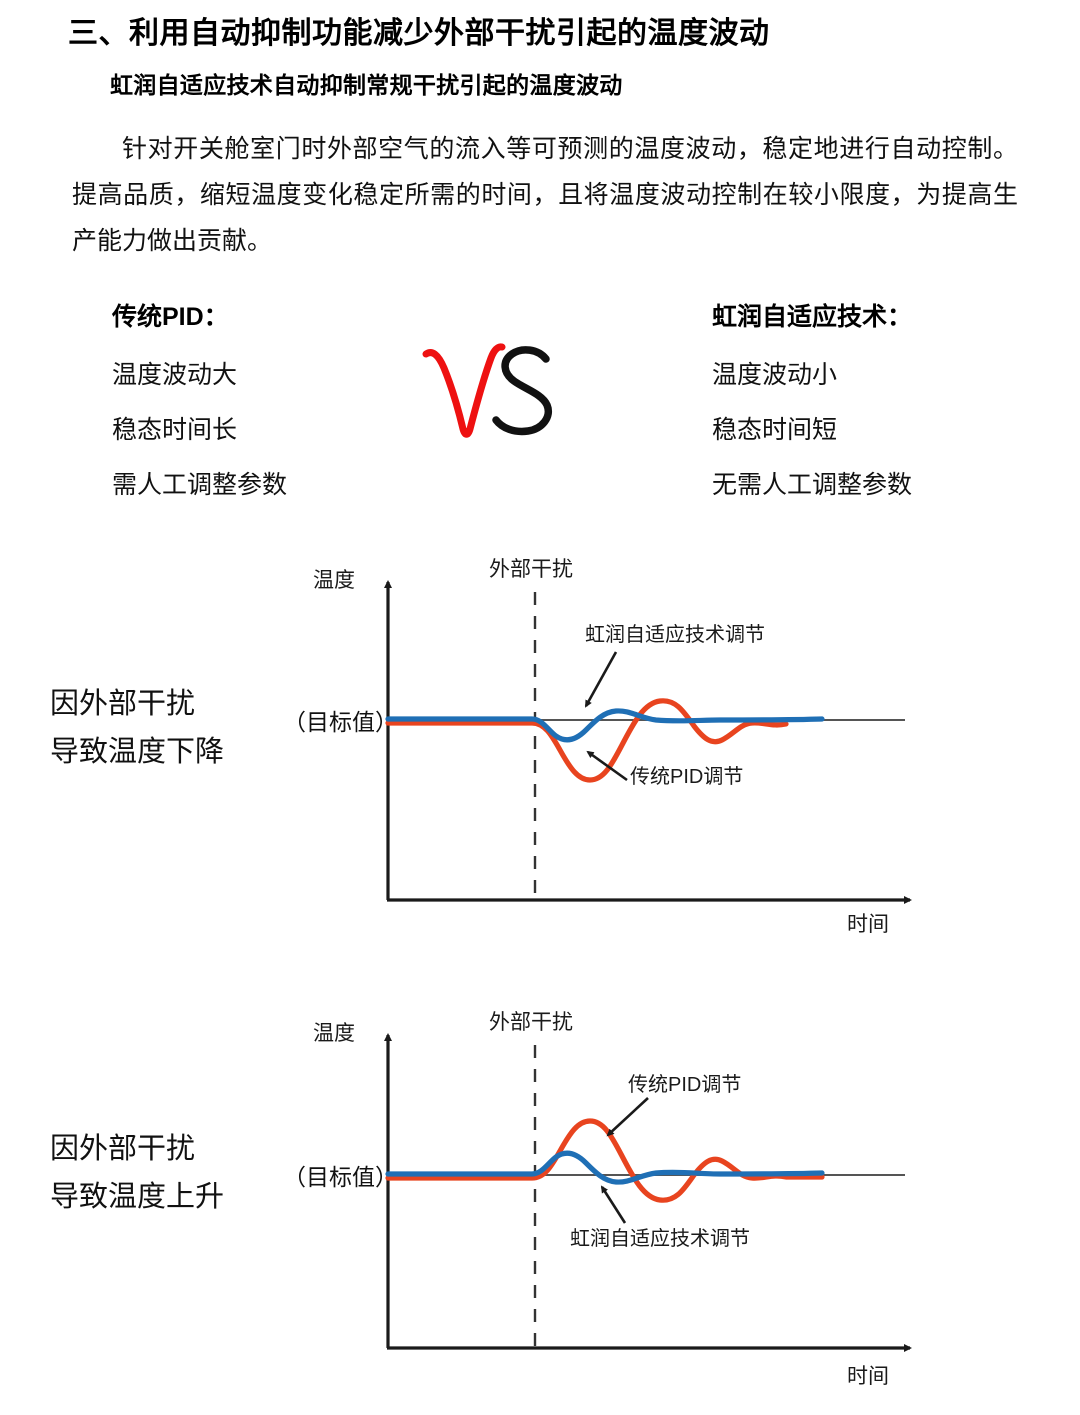 The image size is (1080, 1415). Describe the element at coordinates (531, 1022) in the screenshot. I see `chart-2-disturbance-label: 外部干扰` at that location.